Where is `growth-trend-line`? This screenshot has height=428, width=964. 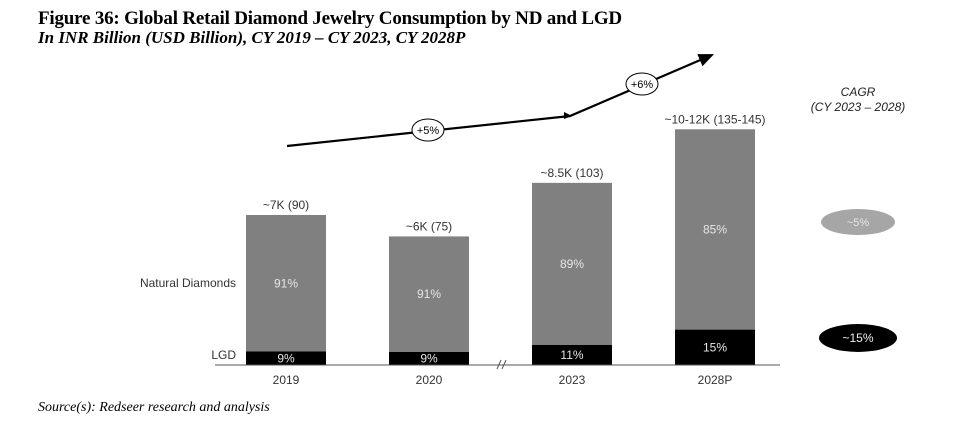
growth-trend-line is located at coordinates (500, 100).